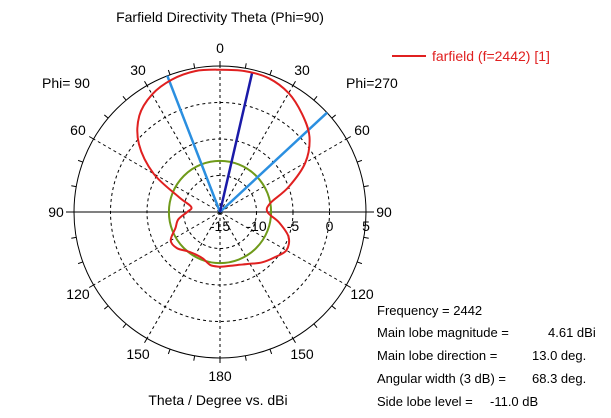 The image size is (611, 418). What do you see at coordinates (330, 226) in the screenshot?
I see `radial-tick-label: 0` at bounding box center [330, 226].